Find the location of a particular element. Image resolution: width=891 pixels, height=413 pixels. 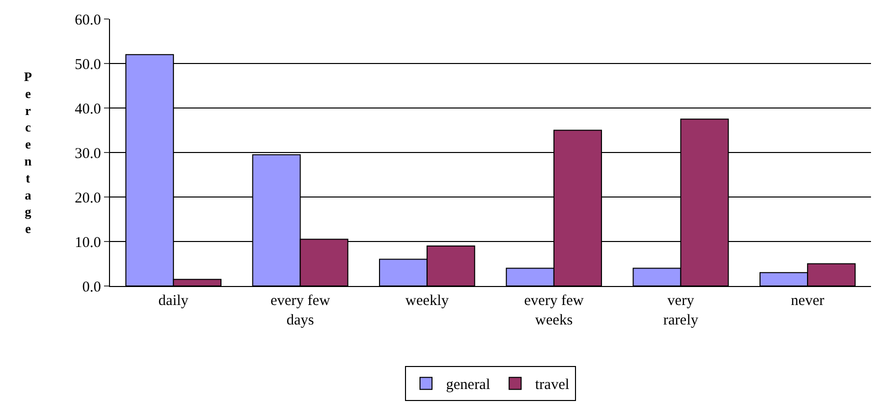

x-tick-label: daily is located at coordinates (173, 301).